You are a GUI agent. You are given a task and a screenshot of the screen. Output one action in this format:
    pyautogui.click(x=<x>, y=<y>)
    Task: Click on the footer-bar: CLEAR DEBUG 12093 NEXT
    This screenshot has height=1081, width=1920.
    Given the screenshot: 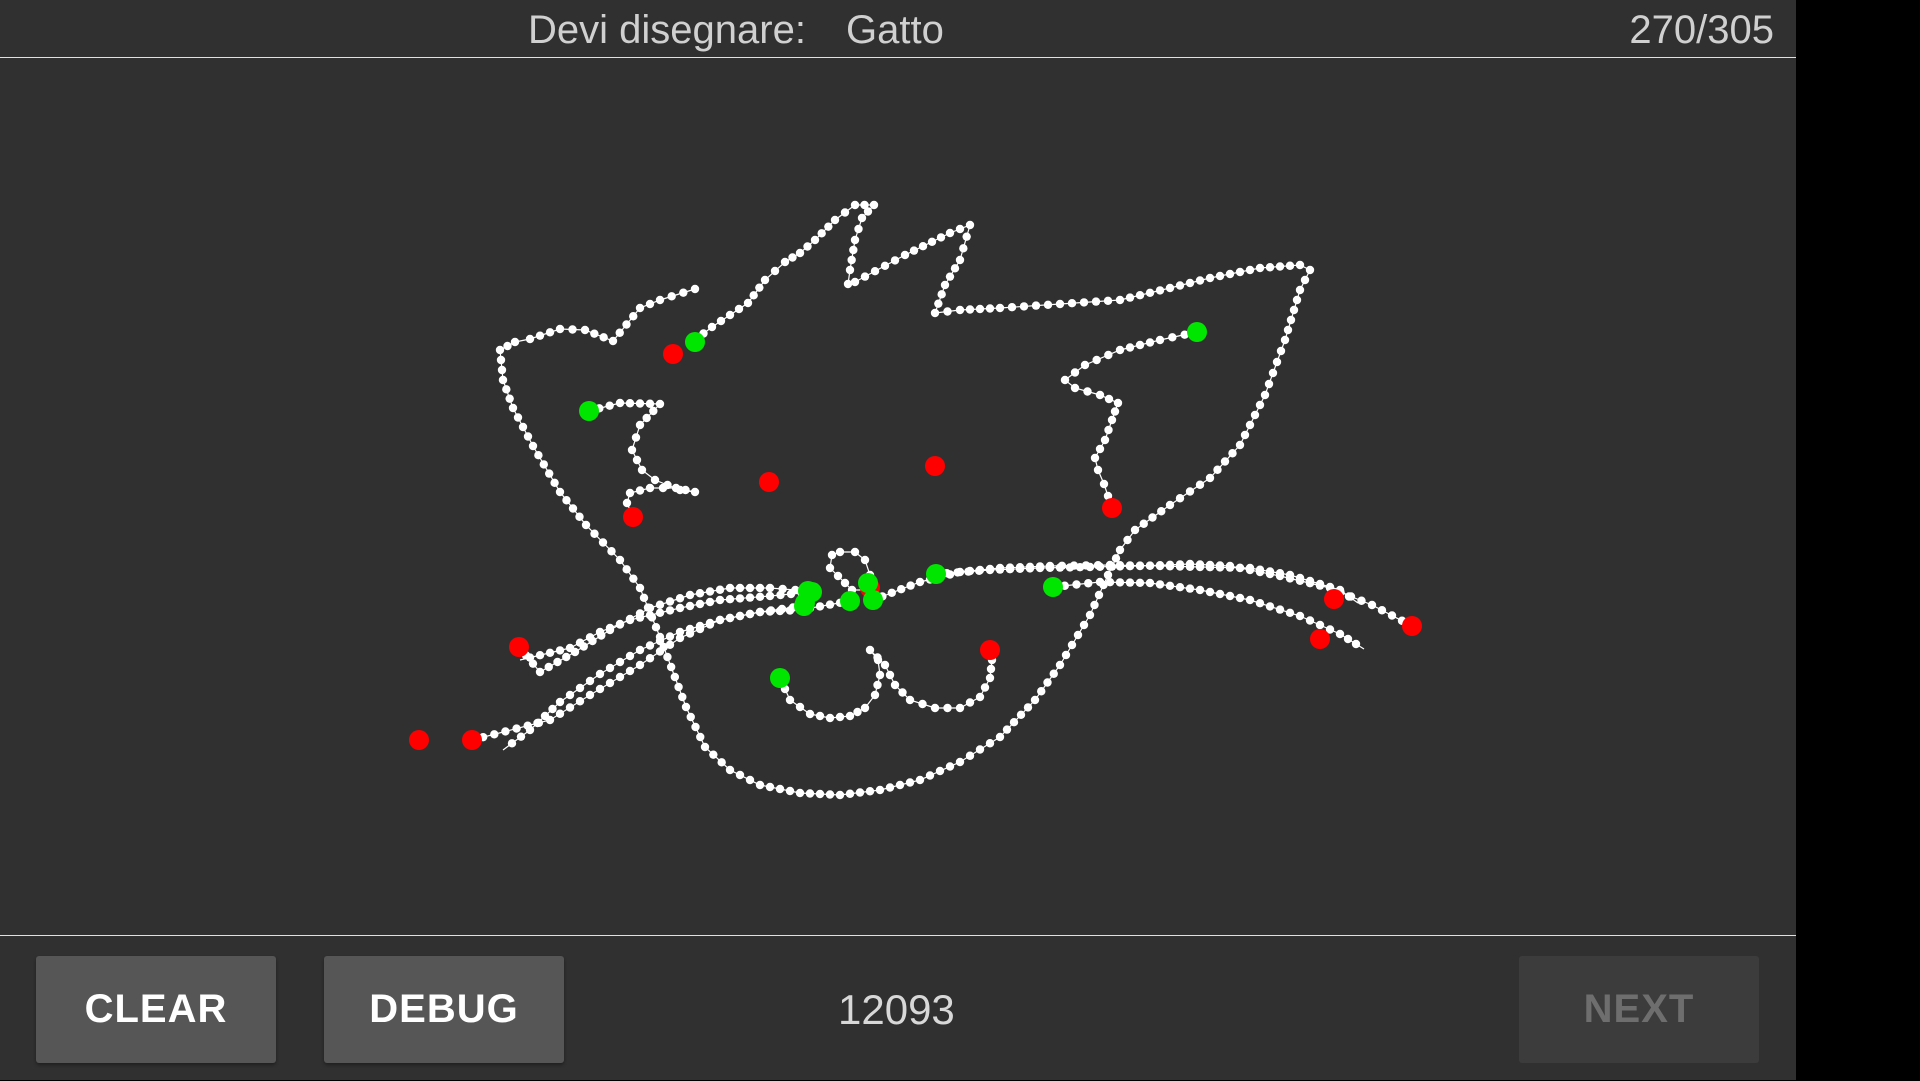 What is the action you would take?
    pyautogui.click(x=898, y=1008)
    